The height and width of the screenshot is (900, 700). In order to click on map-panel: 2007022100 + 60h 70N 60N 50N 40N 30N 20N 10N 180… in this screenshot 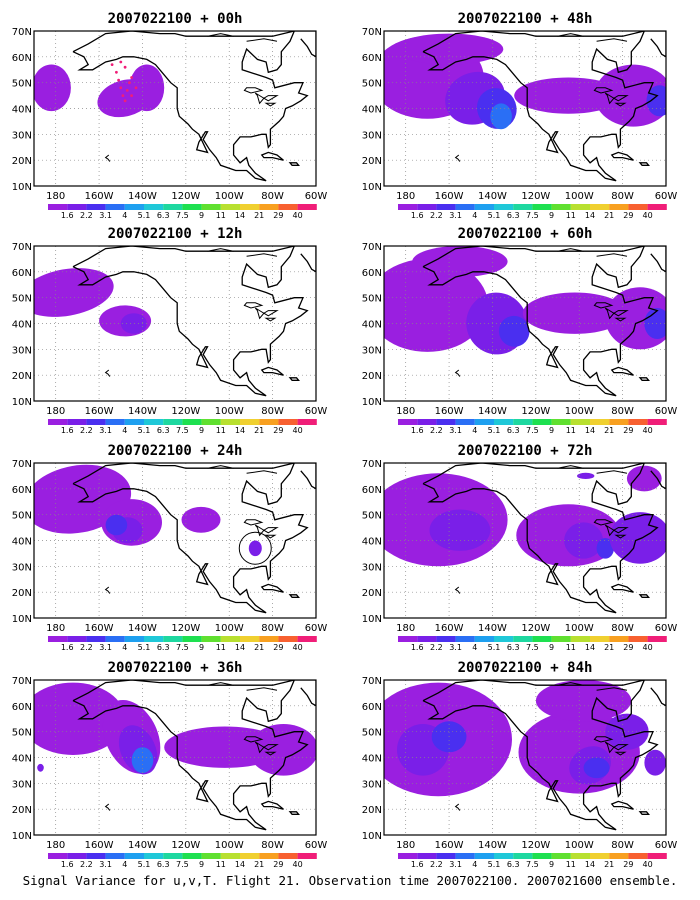, I will do `click(520, 330)`.